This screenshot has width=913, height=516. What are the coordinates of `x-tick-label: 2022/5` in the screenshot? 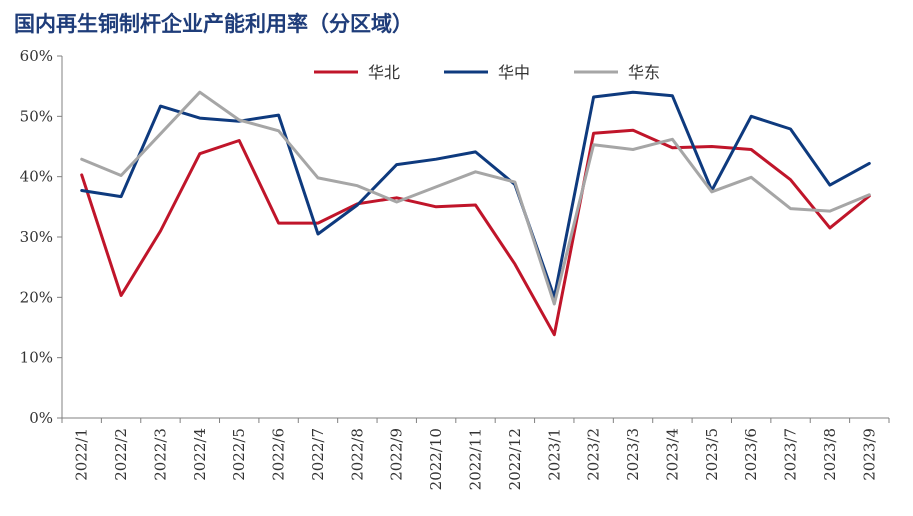 It's located at (239, 454).